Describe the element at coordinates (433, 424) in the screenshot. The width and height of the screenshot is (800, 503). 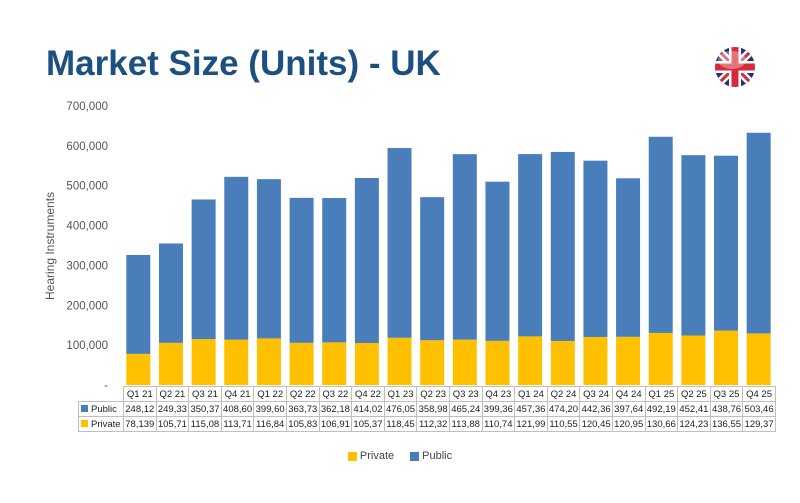
I see `data-label: 112,32` at that location.